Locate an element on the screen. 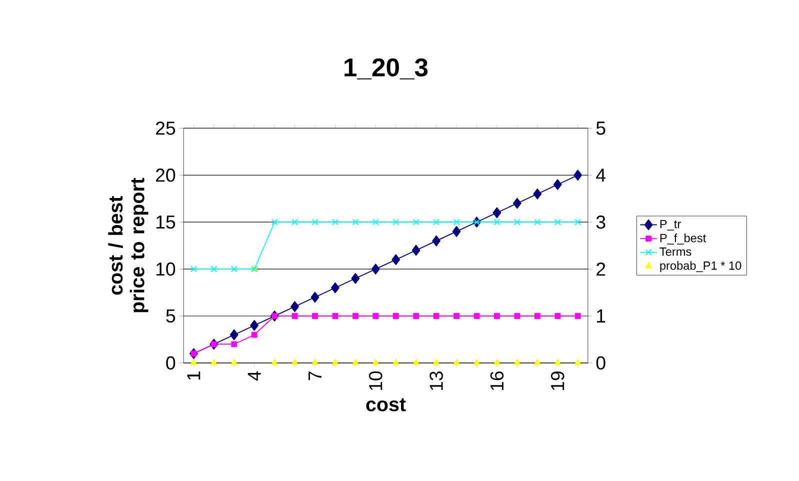  chart-title: 1_20_3 is located at coordinates (386, 69).